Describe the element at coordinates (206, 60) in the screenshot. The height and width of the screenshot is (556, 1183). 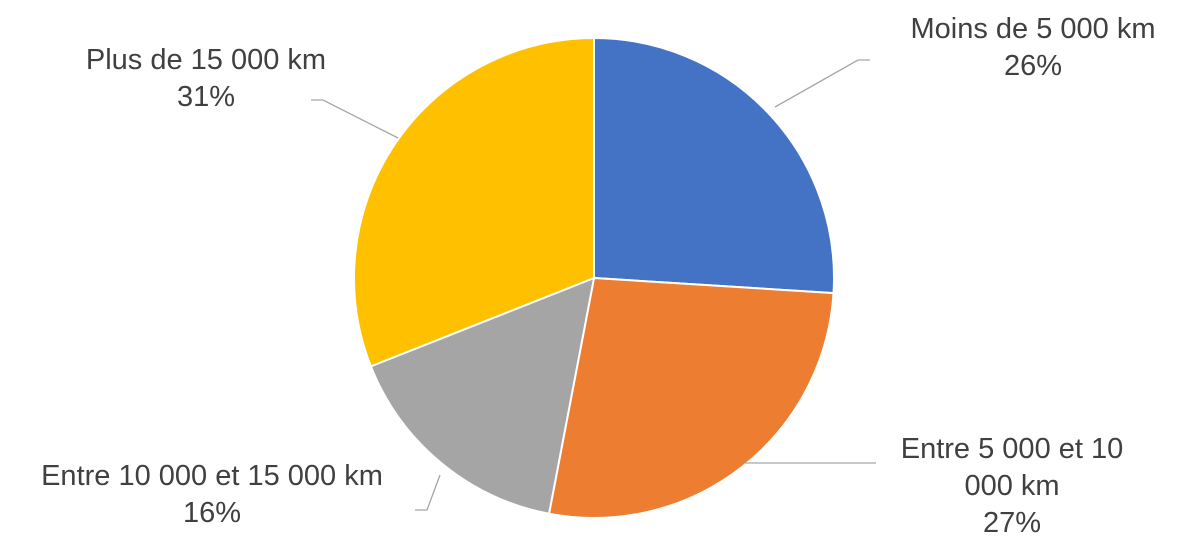
I see `slice-4-category-label: Plus de 15 000 km` at that location.